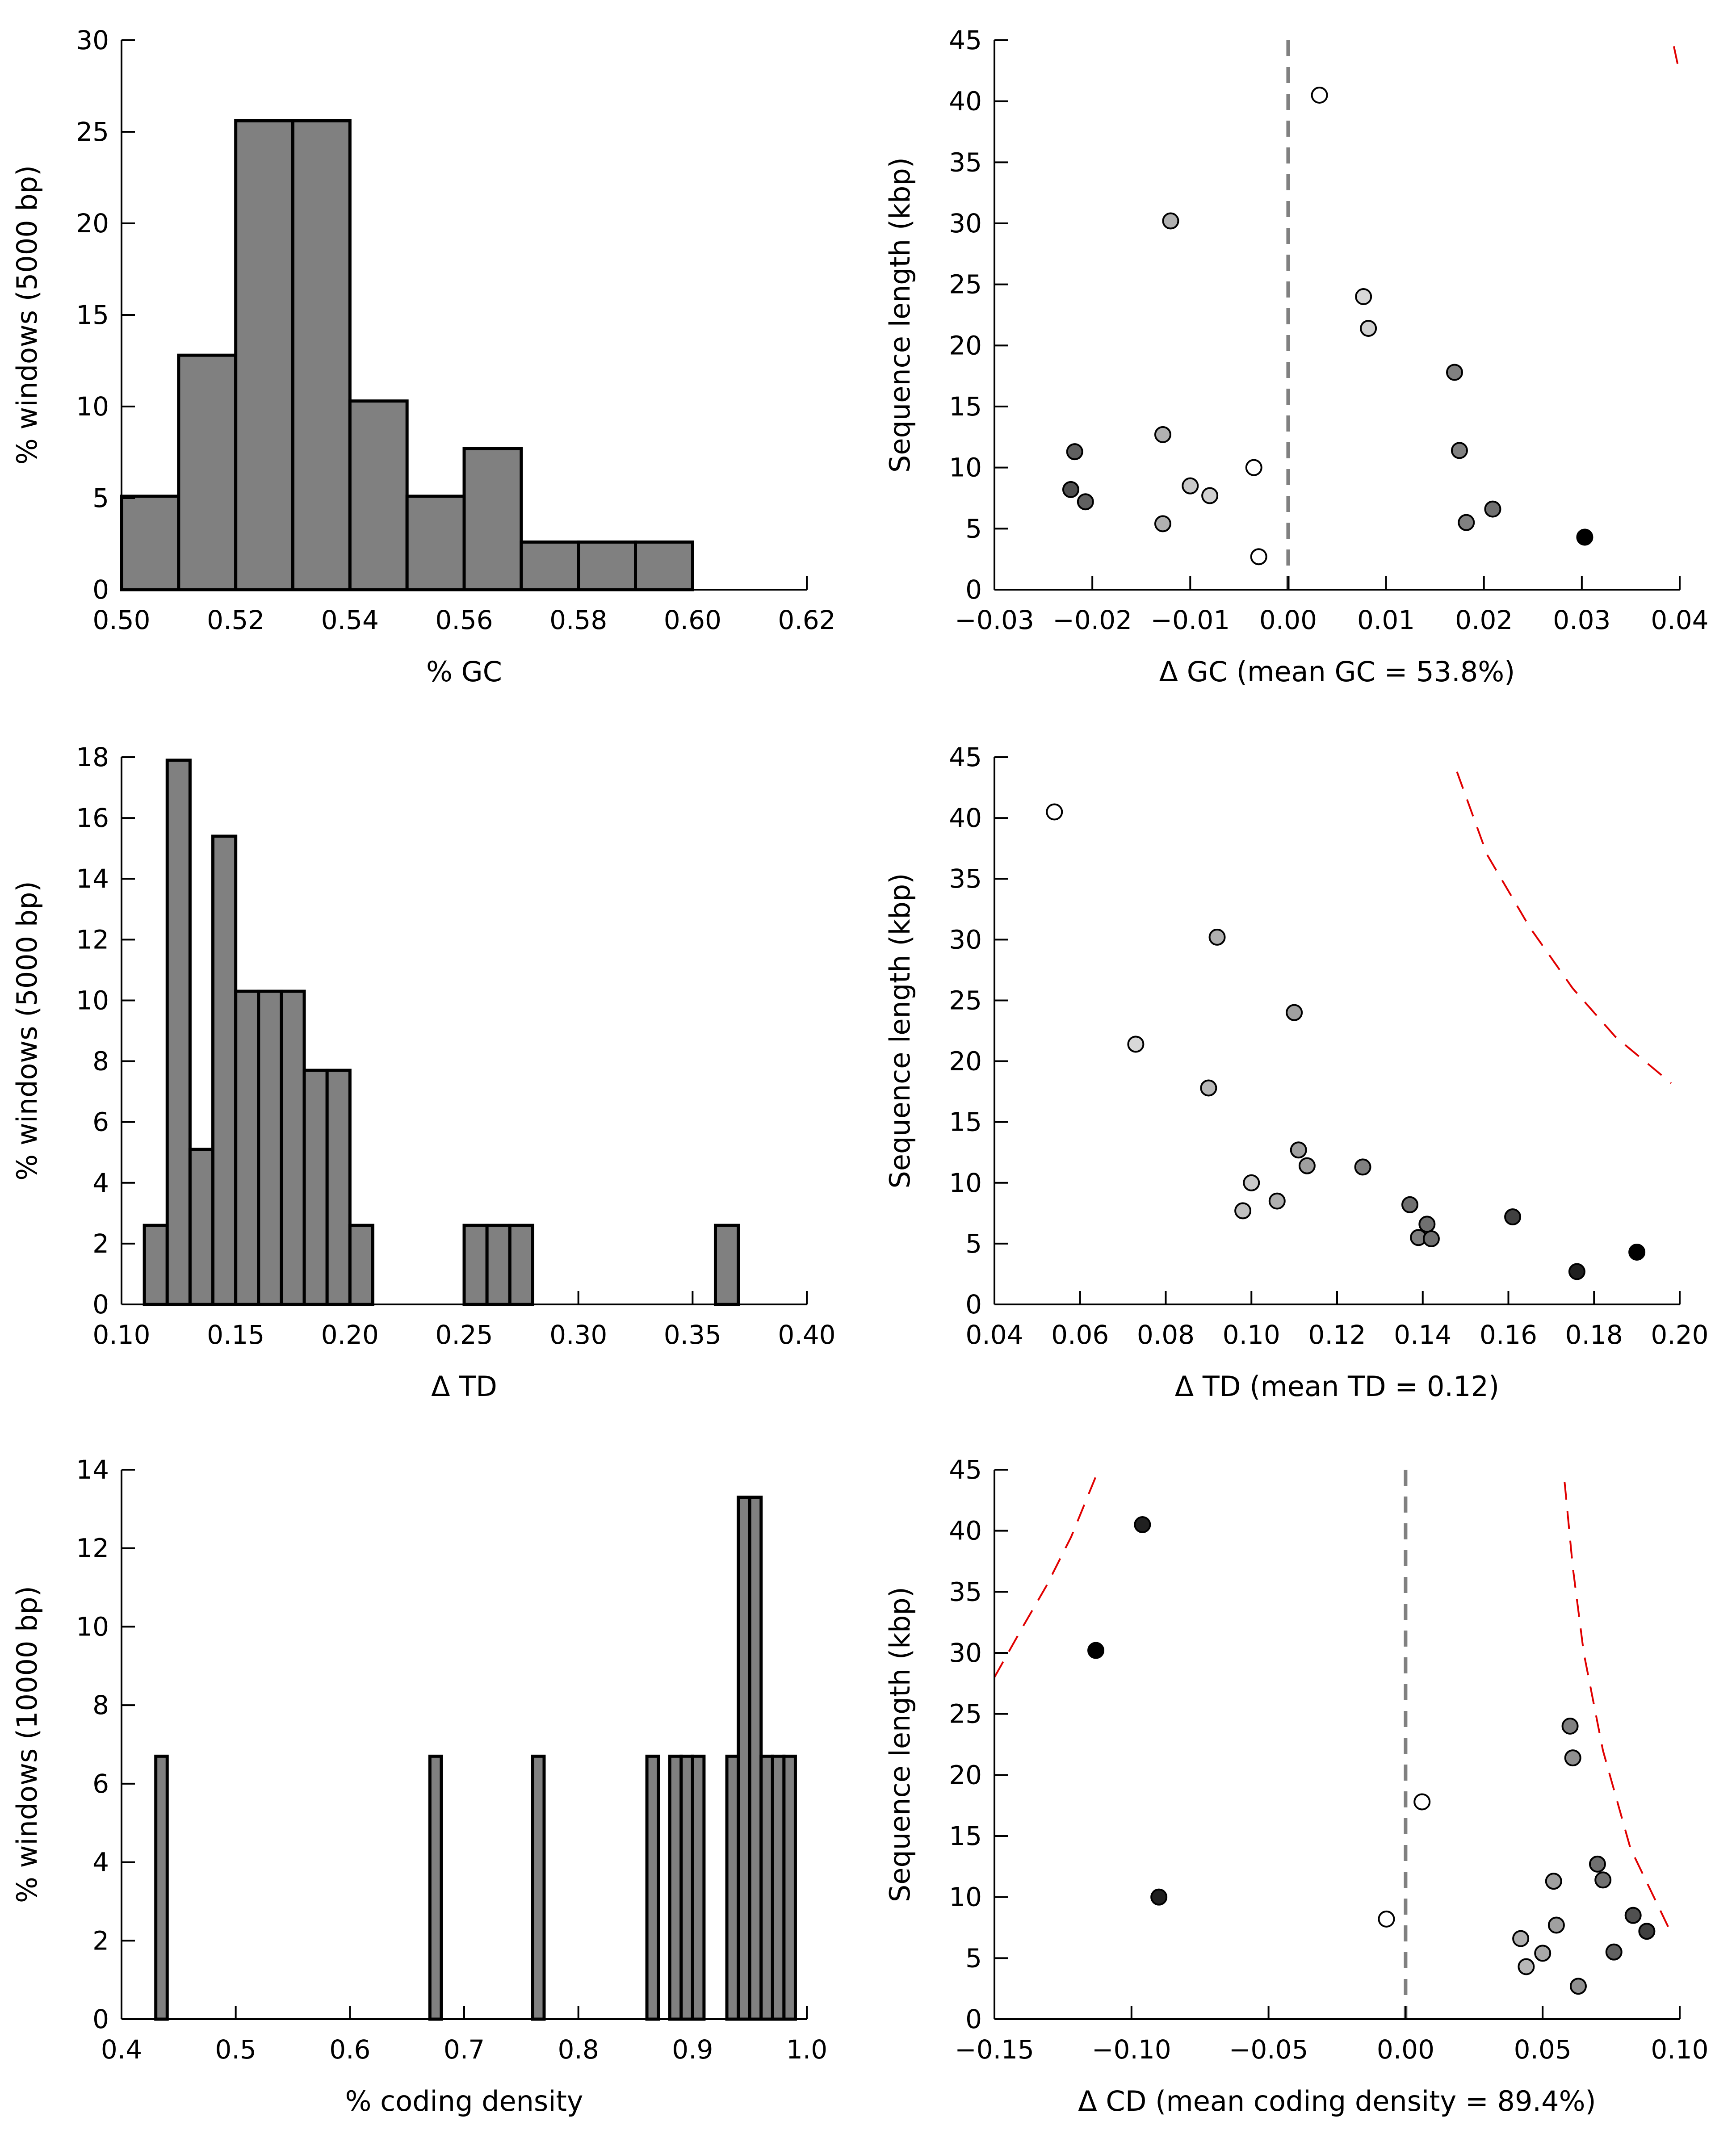 This screenshot has height=2138, width=1736. Describe the element at coordinates (965, 1836) in the screenshot. I see `cd-scatter-ytick-label-3: 15` at that location.